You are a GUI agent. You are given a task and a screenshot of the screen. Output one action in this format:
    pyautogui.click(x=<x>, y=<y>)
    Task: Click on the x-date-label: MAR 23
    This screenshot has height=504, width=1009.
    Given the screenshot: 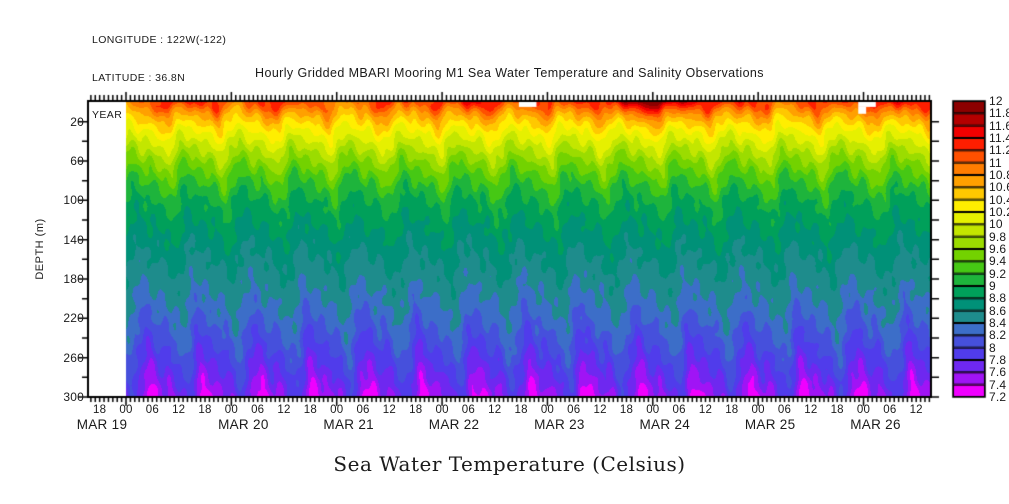 What is the action you would take?
    pyautogui.click(x=559, y=424)
    